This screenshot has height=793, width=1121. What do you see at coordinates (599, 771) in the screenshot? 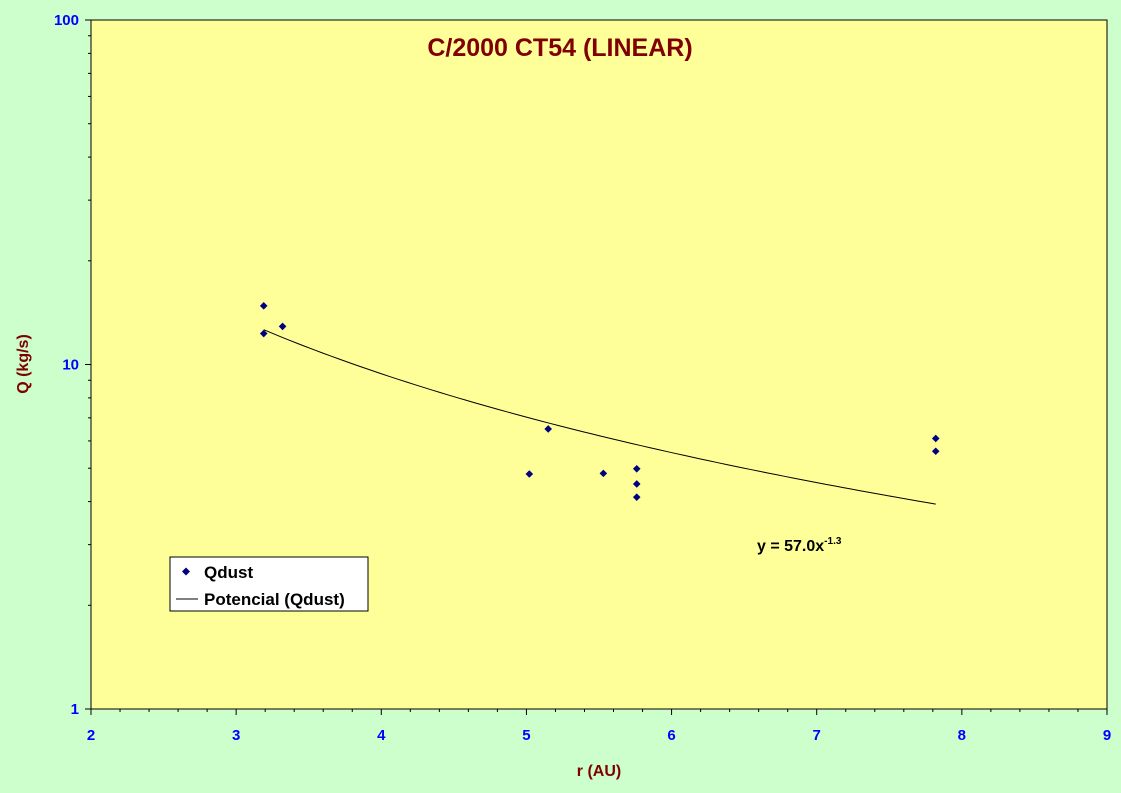
I see `x-axis-title: r (AU)` at bounding box center [599, 771].